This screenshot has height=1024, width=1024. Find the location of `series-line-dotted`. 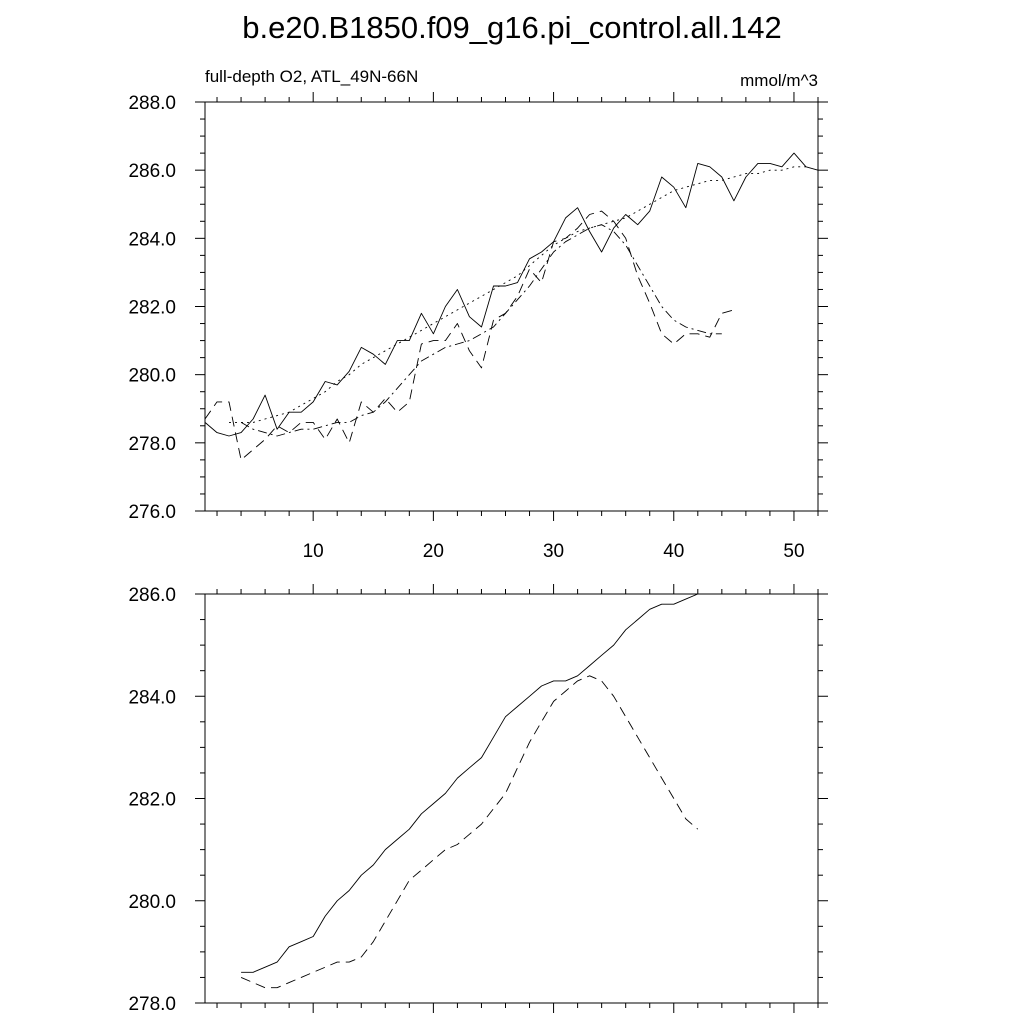

series-line-dotted is located at coordinates (517, 294).